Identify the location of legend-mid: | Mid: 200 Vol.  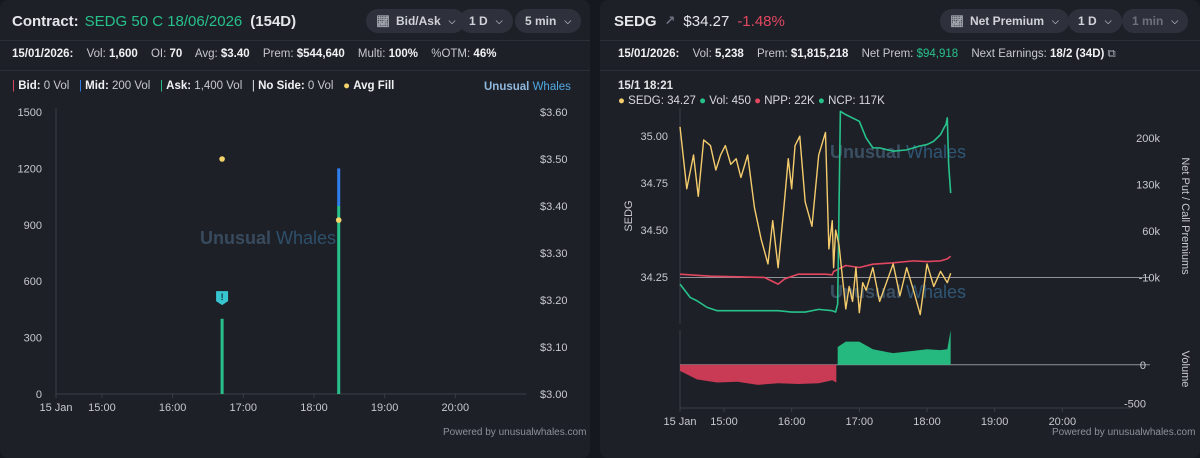
(114, 86).